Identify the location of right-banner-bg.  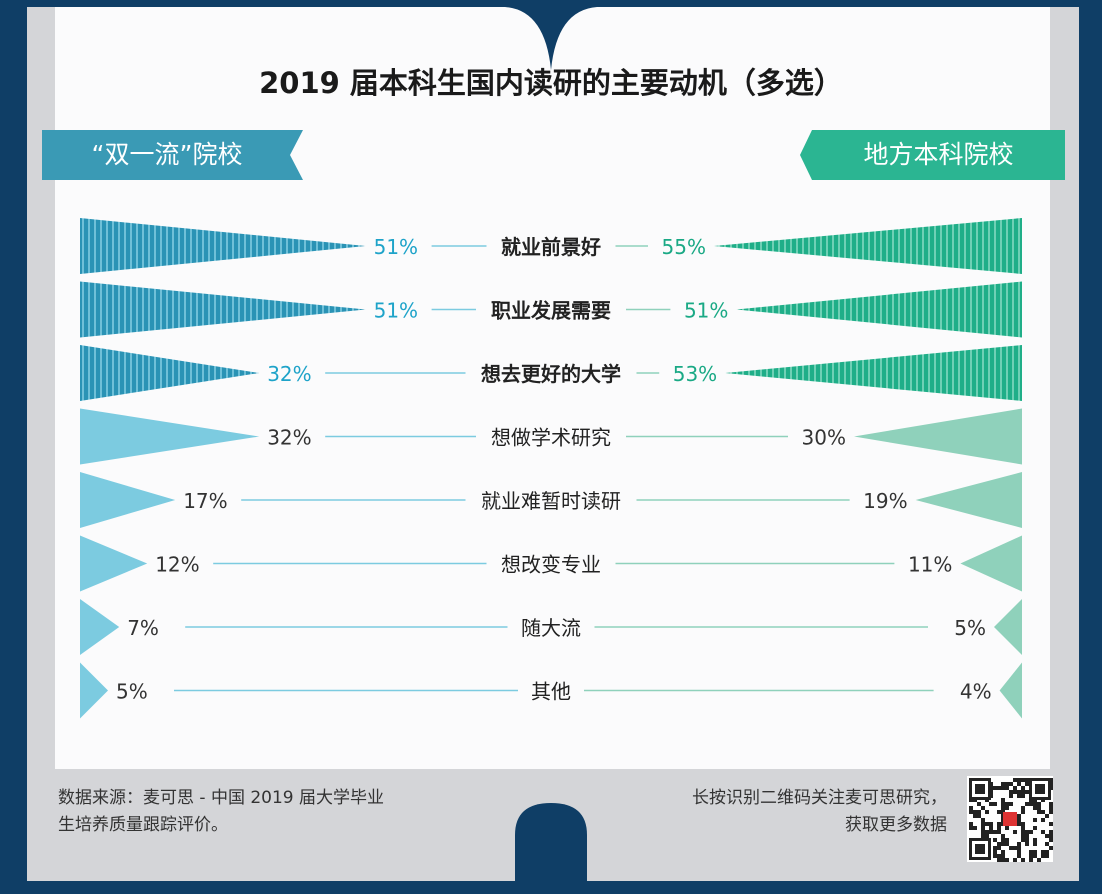
(932, 155).